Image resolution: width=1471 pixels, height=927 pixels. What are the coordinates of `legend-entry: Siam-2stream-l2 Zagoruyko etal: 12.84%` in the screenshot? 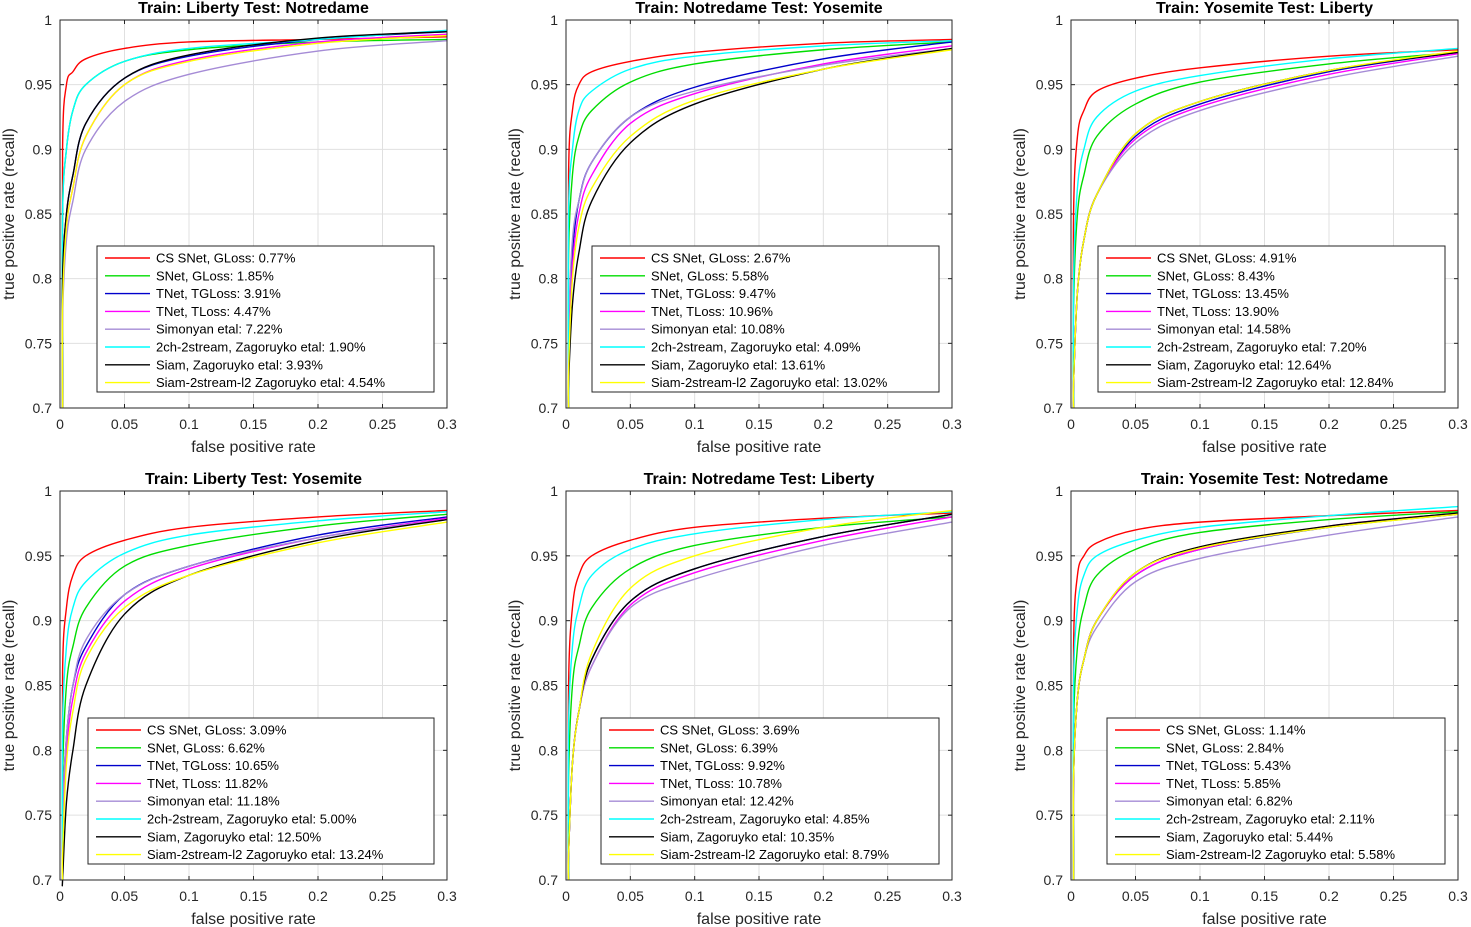 It's located at (1275, 382).